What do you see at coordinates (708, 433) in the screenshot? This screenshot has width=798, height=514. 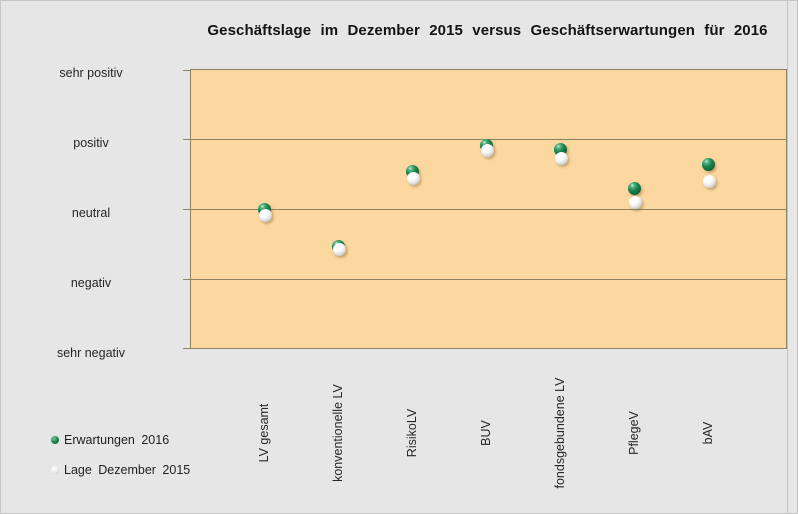 I see `x-axis-label: bAV` at bounding box center [708, 433].